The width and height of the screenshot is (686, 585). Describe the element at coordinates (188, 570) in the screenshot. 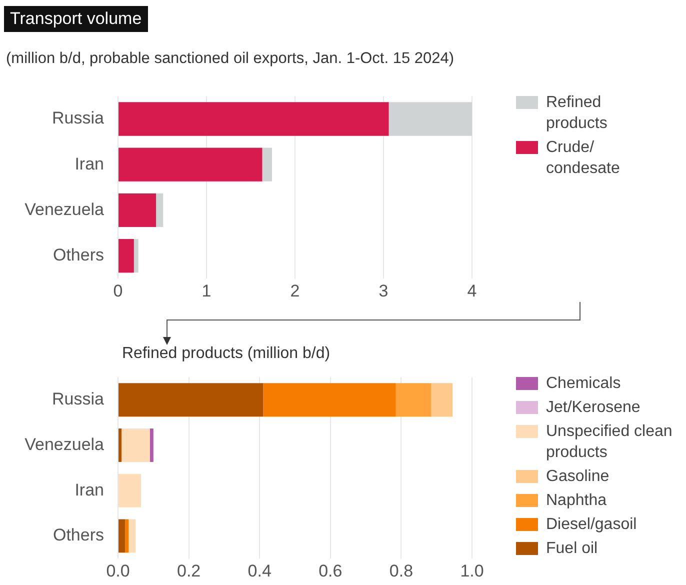

I see `x-tick-label: 0.2` at that location.